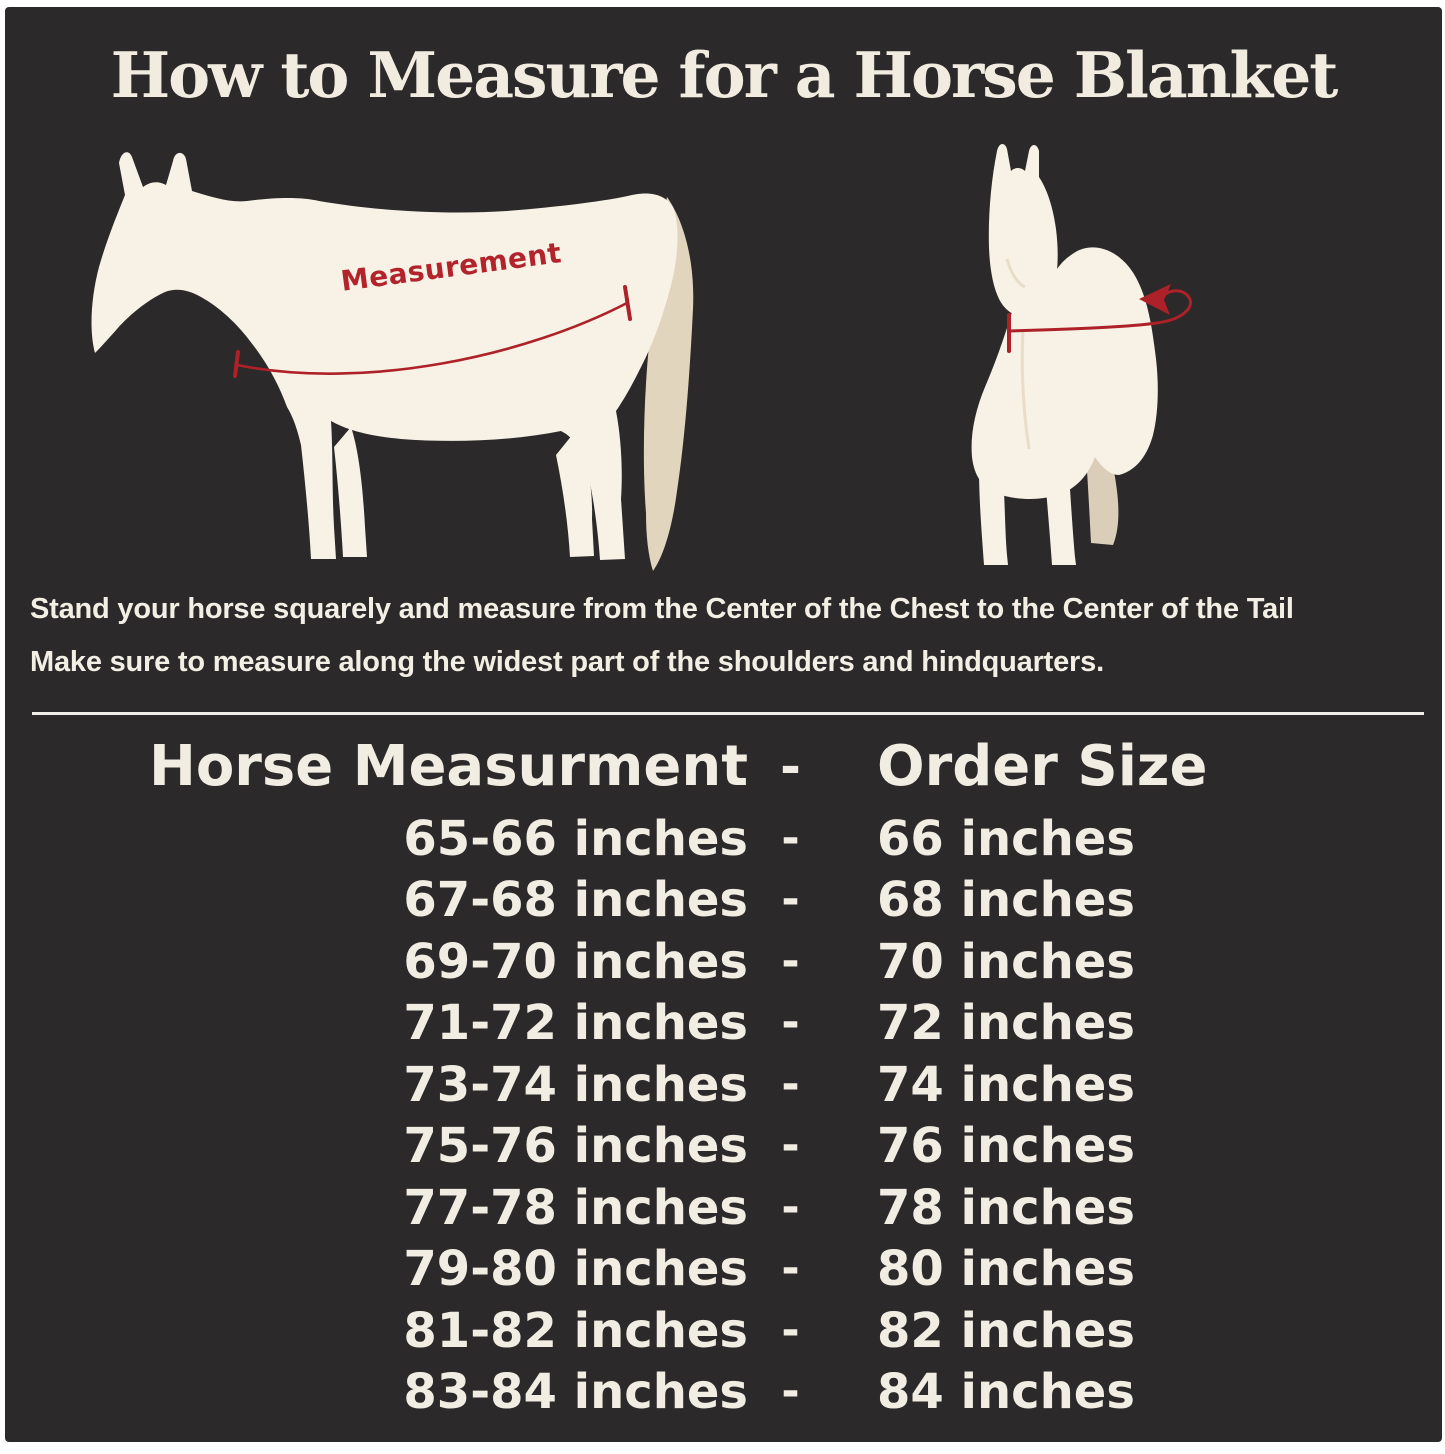 The height and width of the screenshot is (1454, 1445). I want to click on size-chart-row: 79-80 inches - 80 inches, so click(723, 1270).